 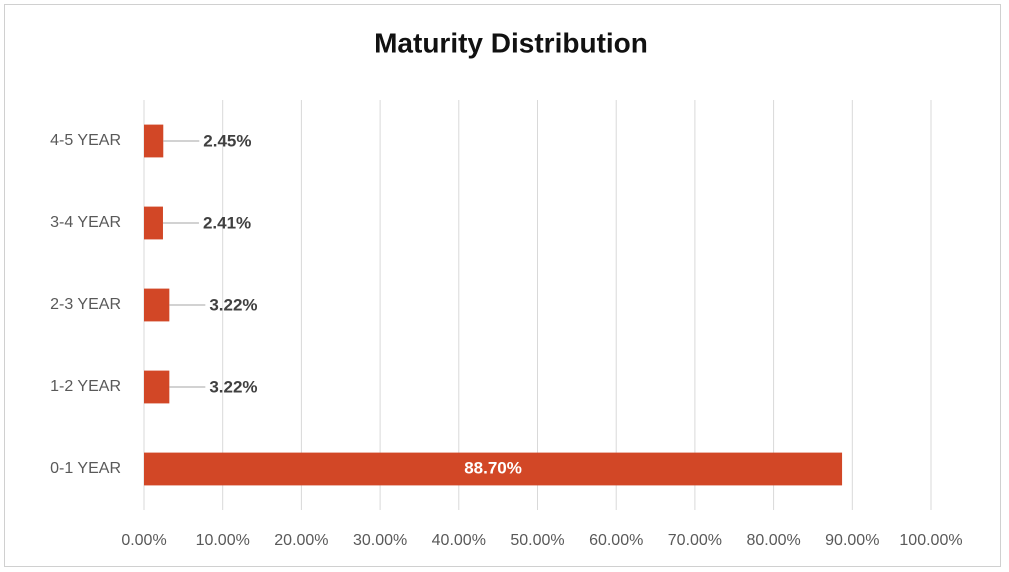 What do you see at coordinates (695, 540) in the screenshot?
I see `x-tick-label: 70.00%` at bounding box center [695, 540].